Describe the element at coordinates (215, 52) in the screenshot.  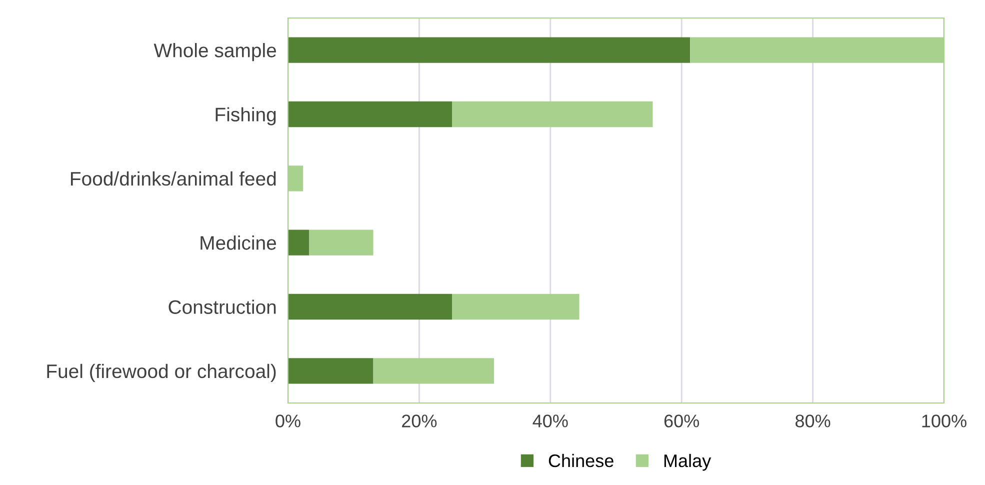
I see `y-tick-label: Whole sample` at that location.